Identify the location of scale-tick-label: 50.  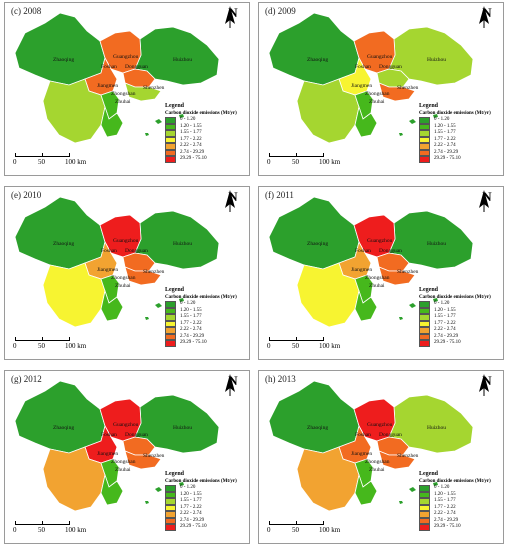
(295, 530).